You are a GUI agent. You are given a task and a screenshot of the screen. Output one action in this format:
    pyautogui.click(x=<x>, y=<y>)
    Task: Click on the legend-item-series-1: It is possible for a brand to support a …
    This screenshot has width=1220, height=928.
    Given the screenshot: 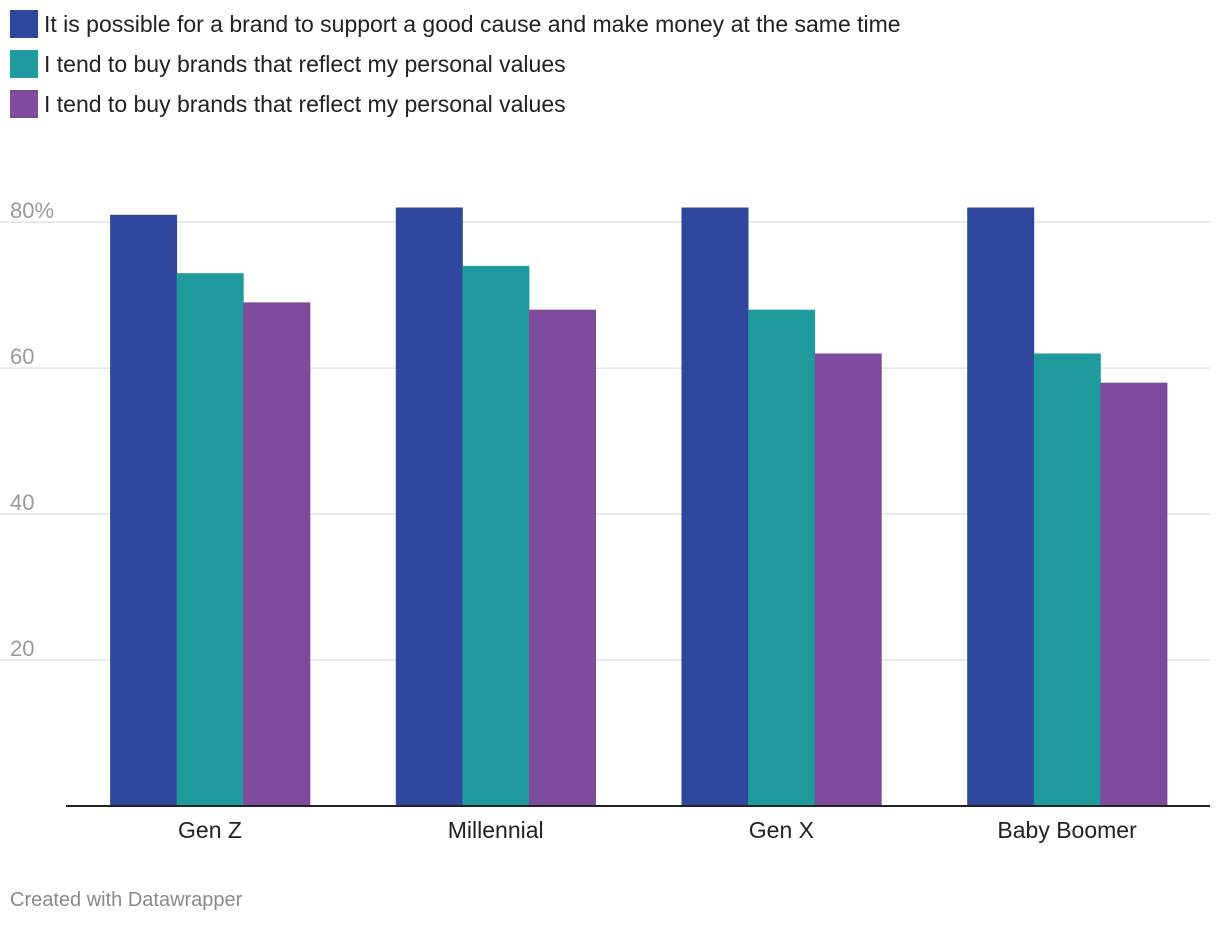 What is the action you would take?
    pyautogui.click(x=455, y=24)
    